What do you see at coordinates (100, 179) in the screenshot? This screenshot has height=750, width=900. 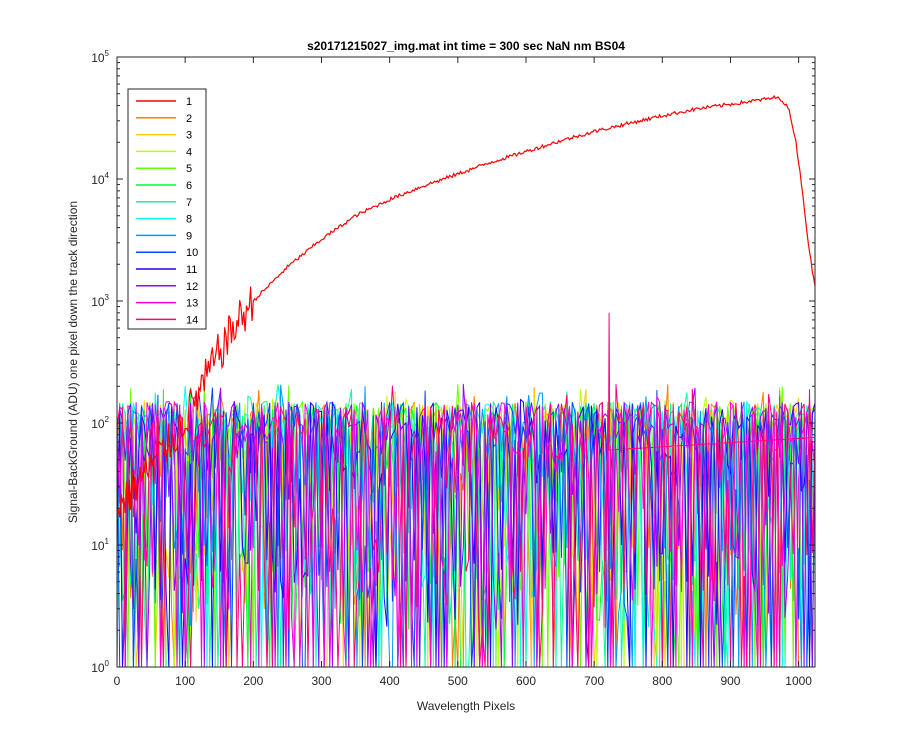 I see `y-tick-label: 10⁴` at bounding box center [100, 179].